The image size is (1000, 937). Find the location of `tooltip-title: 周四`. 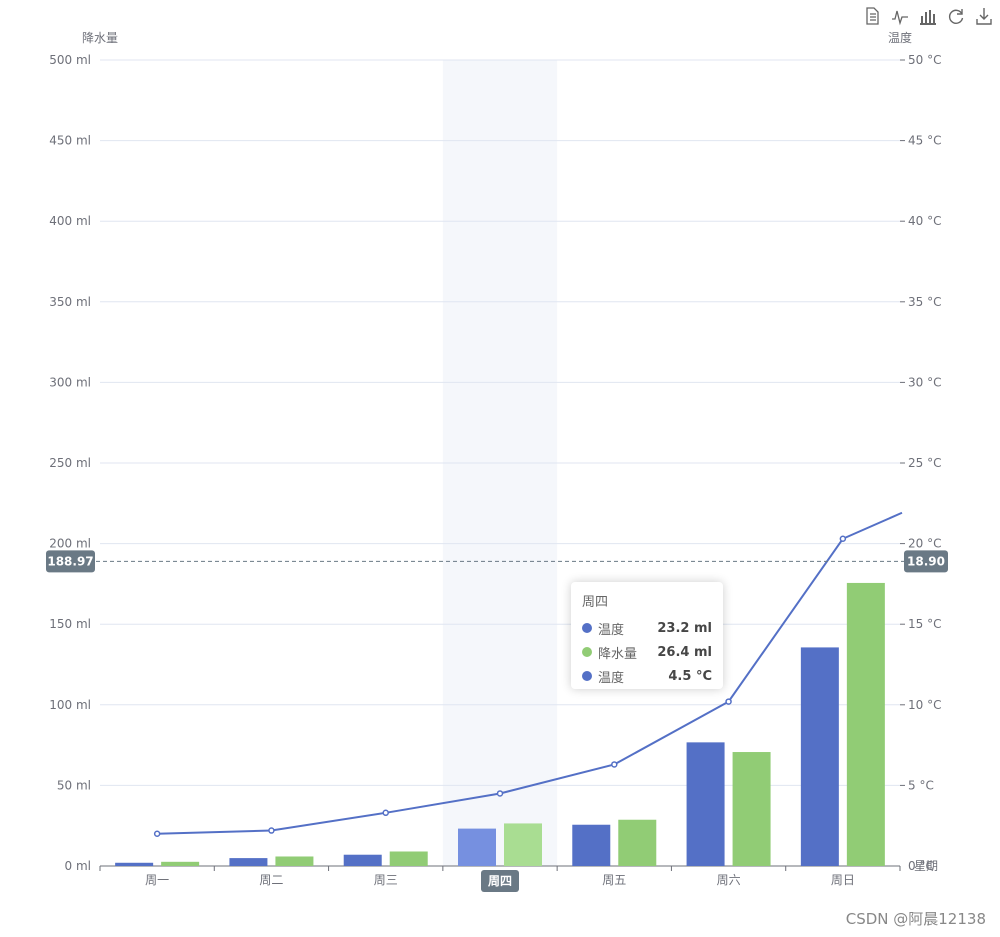

tooltip-title: 周四 is located at coordinates (595, 602).